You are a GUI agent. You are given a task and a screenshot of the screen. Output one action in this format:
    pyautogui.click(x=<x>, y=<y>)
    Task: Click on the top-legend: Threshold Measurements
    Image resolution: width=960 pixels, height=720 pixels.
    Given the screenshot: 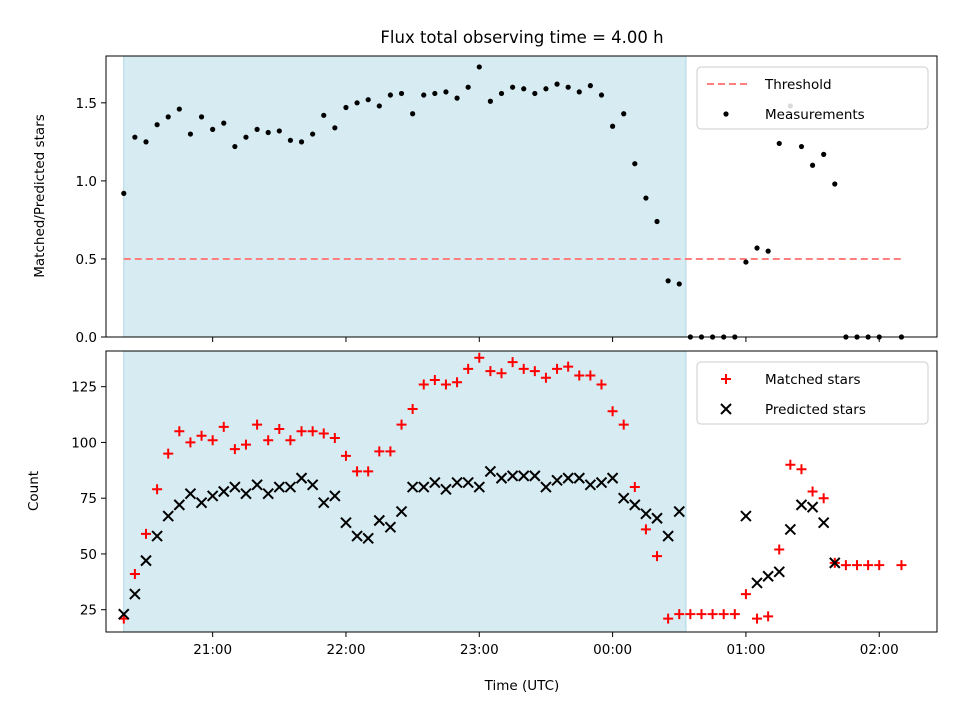 What is the action you would take?
    pyautogui.click(x=812, y=98)
    